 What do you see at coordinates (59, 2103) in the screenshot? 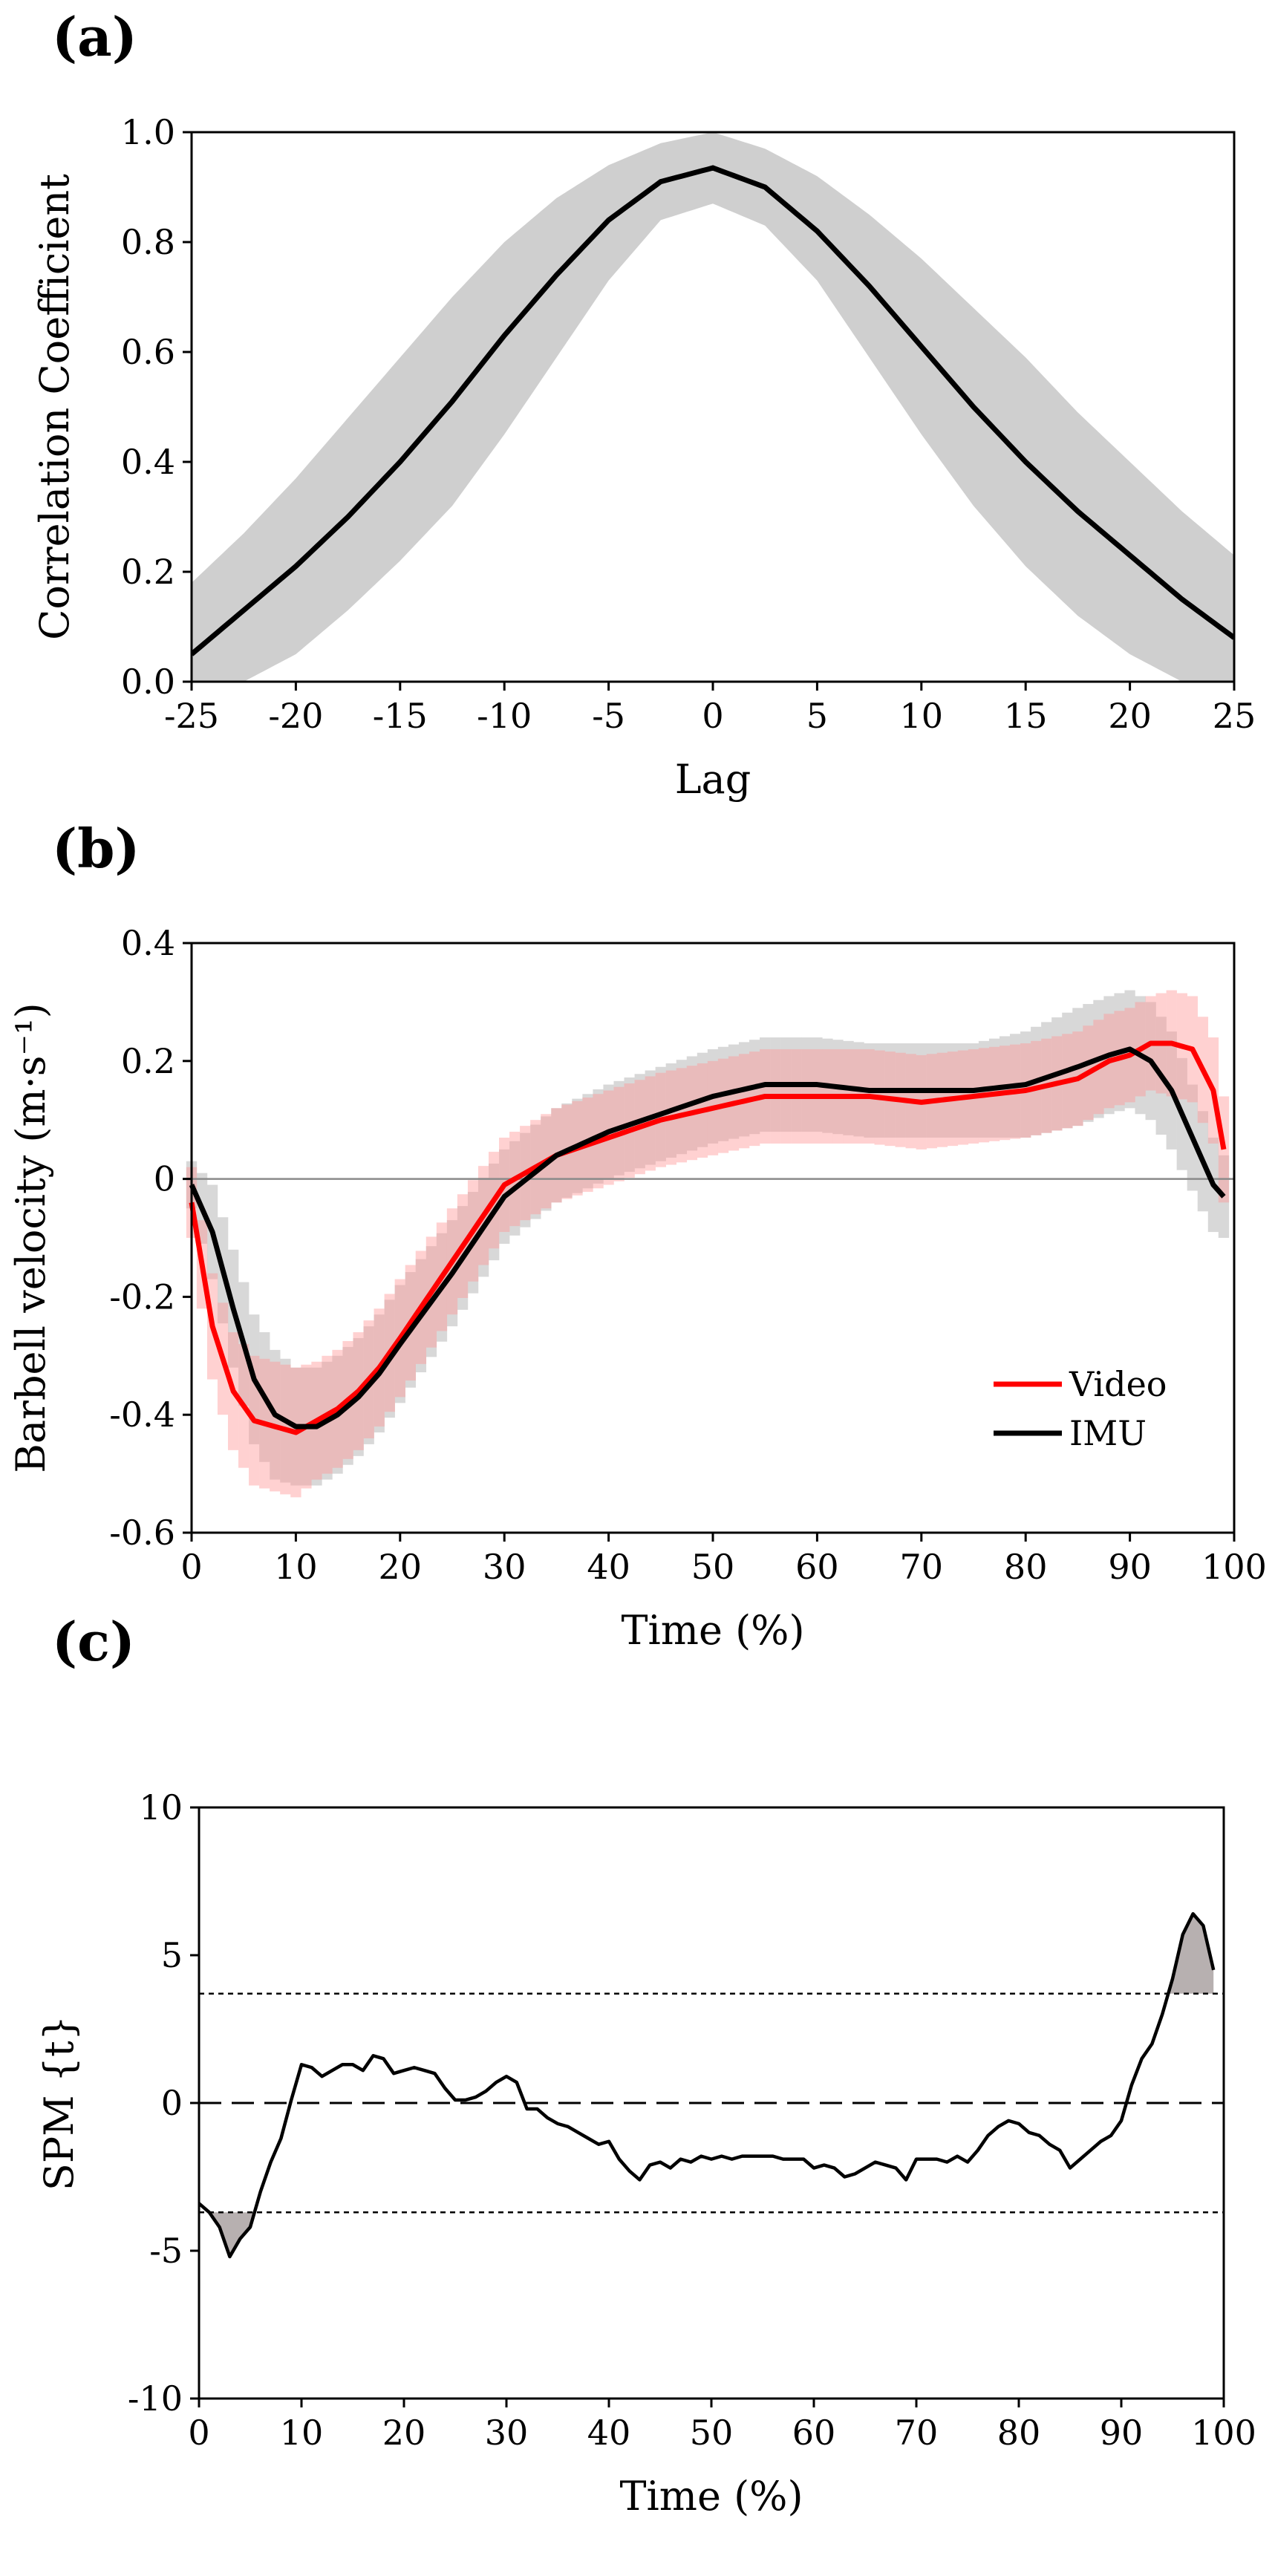
I see `y-axis-title: SPM {t}` at bounding box center [59, 2103].